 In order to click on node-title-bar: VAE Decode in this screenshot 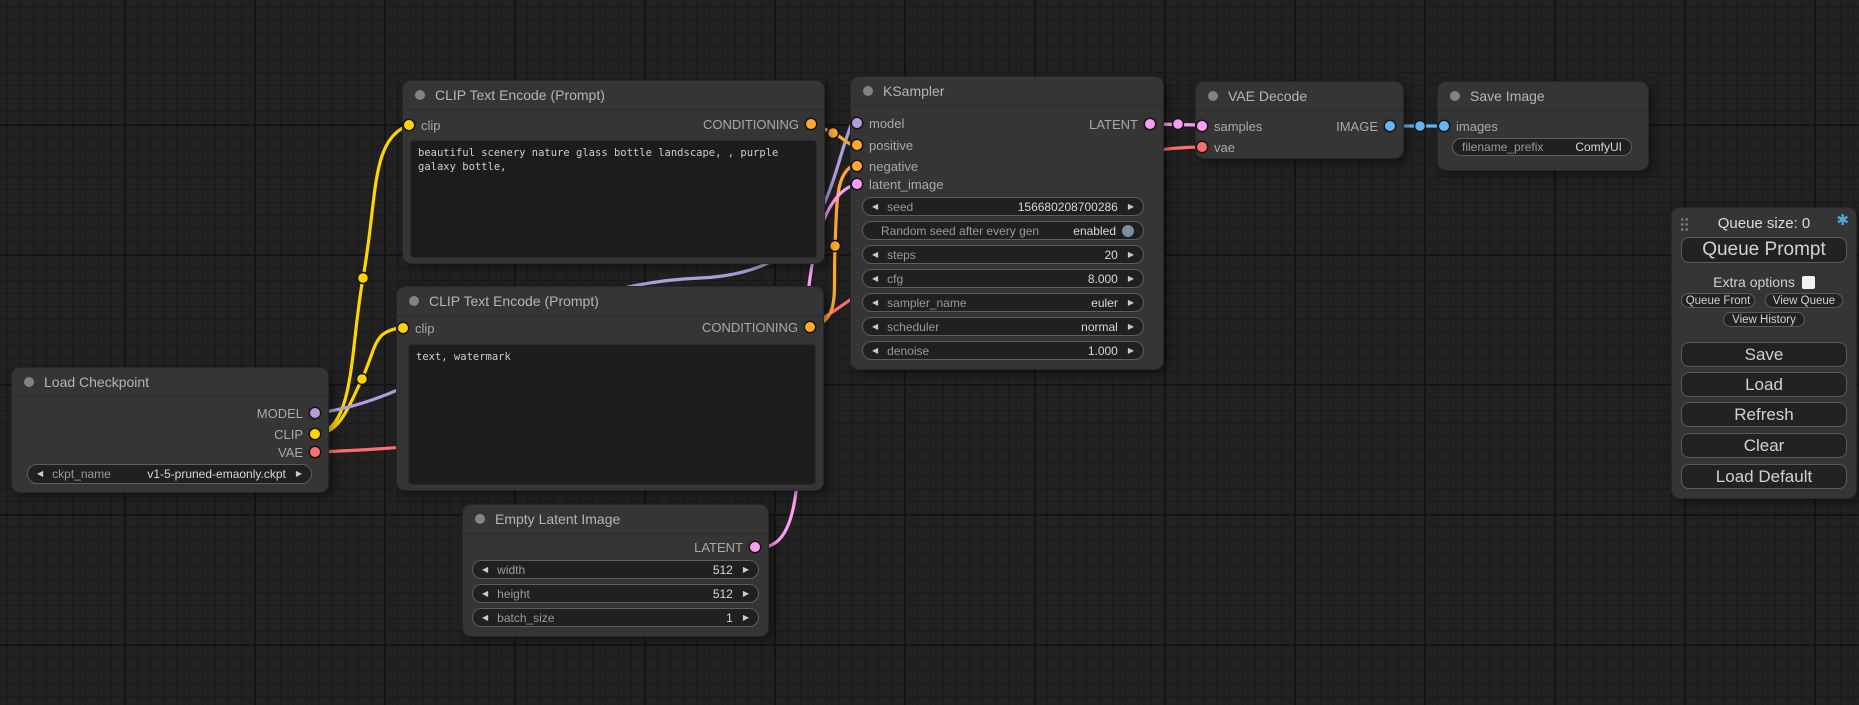, I will do `click(1299, 96)`.